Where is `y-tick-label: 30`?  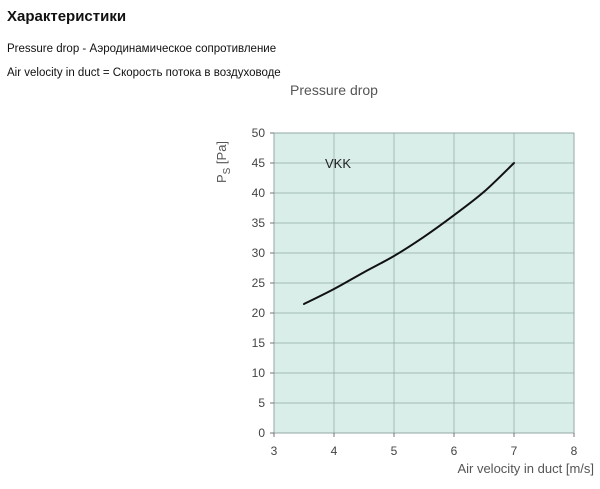
y-tick-label: 30 is located at coordinates (259, 253).